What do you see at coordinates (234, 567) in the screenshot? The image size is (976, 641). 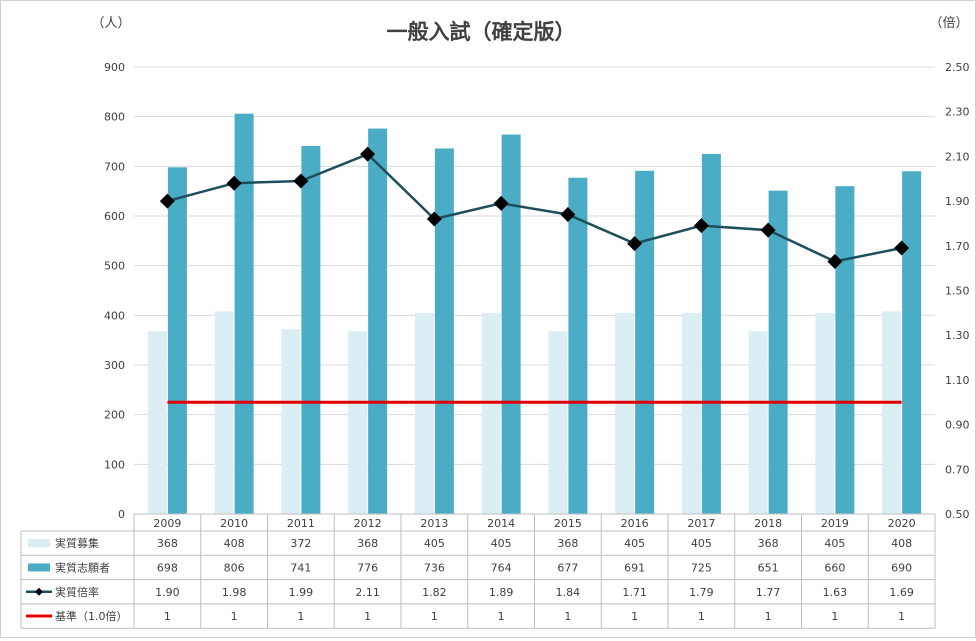 I see `table-cell: 806` at bounding box center [234, 567].